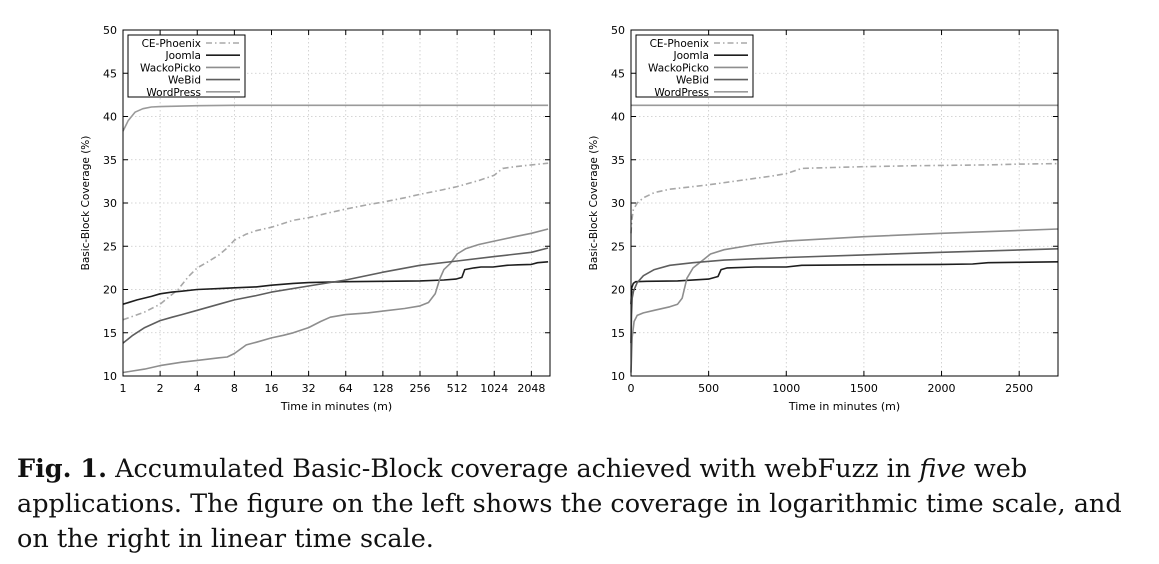 The width and height of the screenshot is (1159, 564). Describe the element at coordinates (708, 388) in the screenshot. I see `x-tick-label: 500` at that location.